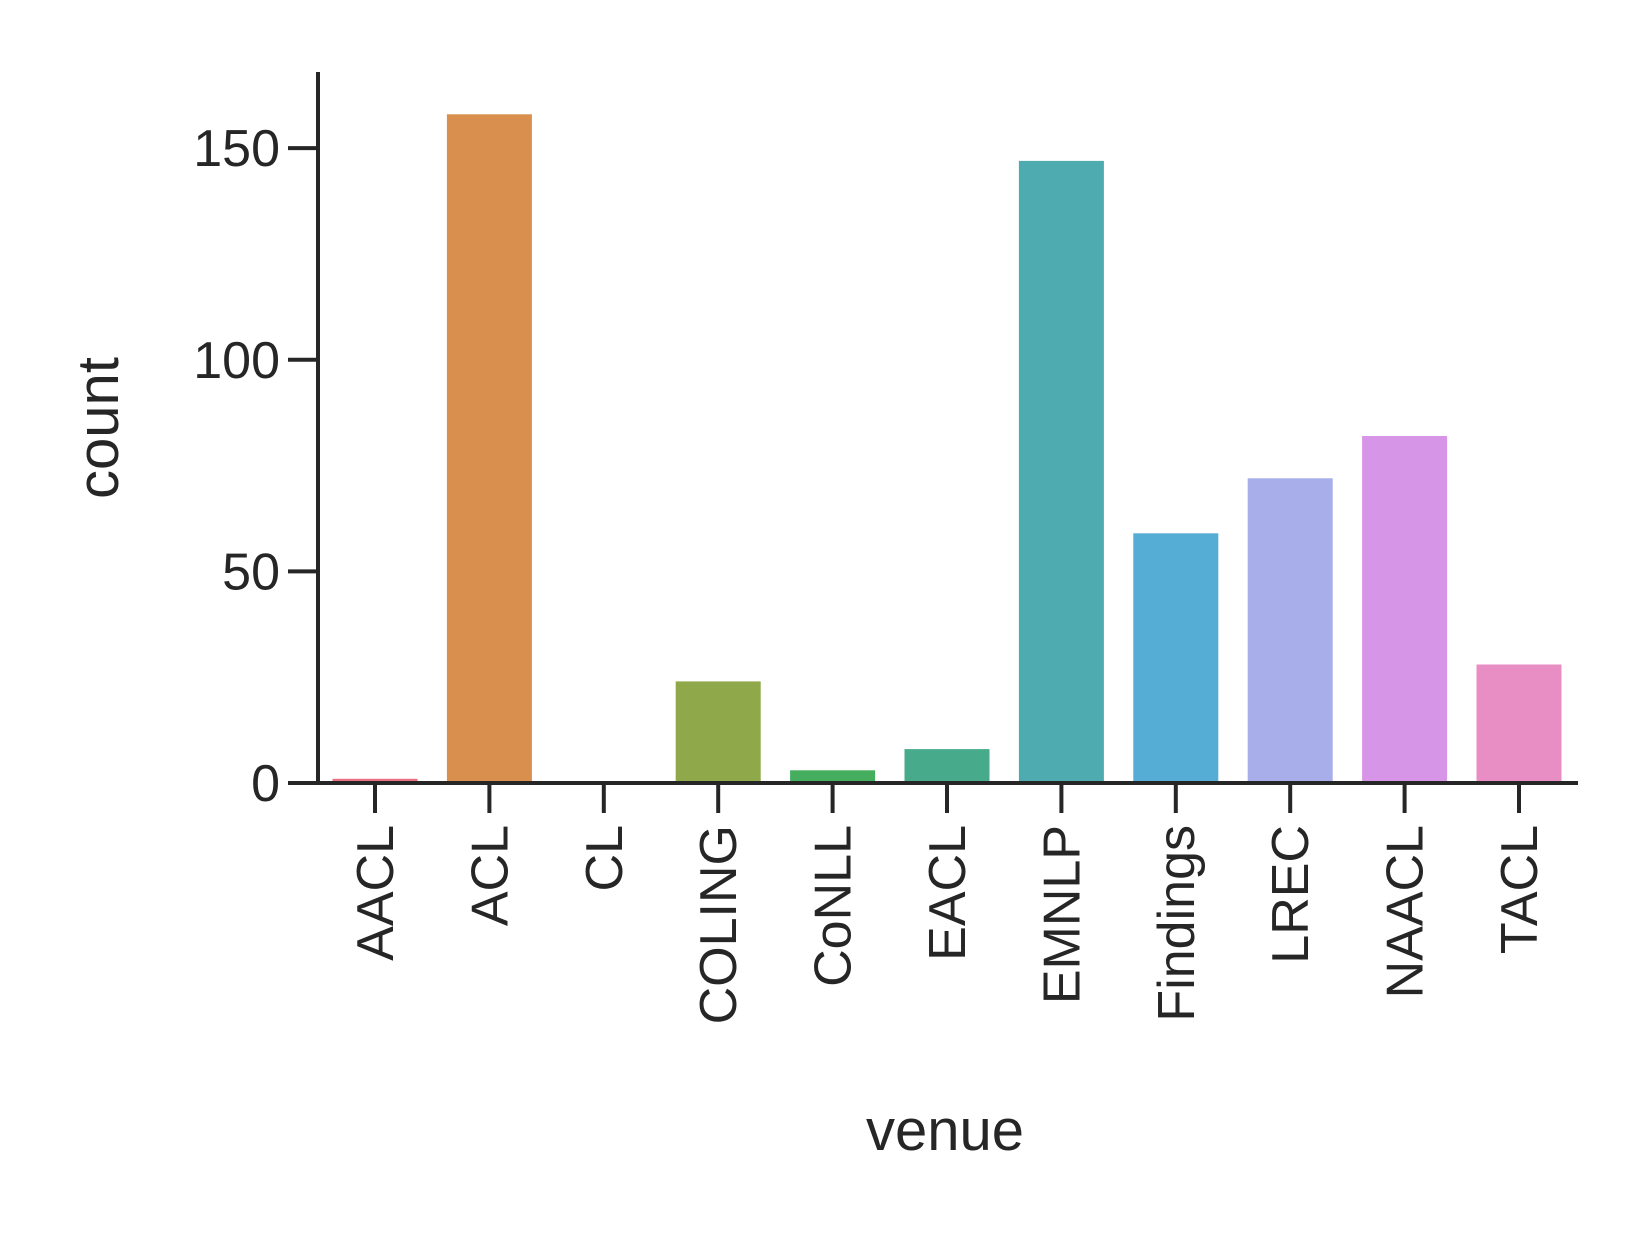 Image resolution: width=1644 pixels, height=1233 pixels. What do you see at coordinates (251, 572) in the screenshot?
I see `y-tick-label-50: 50` at bounding box center [251, 572].